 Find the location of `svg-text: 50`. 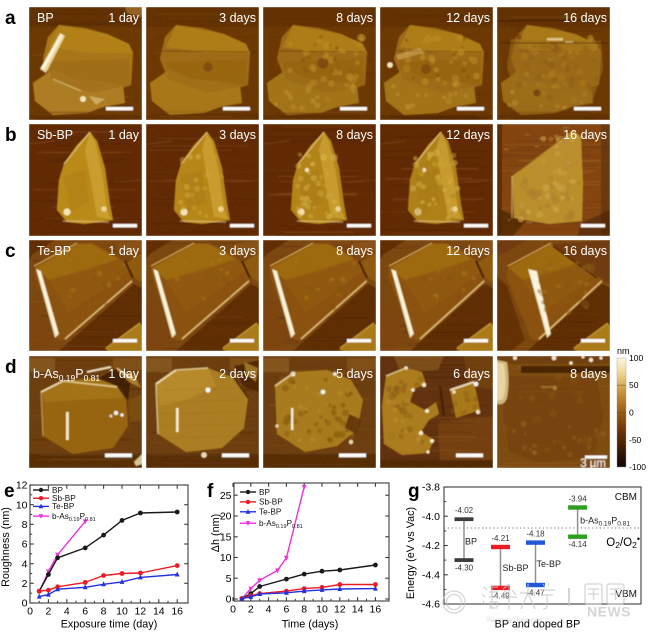

svg-text: 50 is located at coordinates (634, 385).